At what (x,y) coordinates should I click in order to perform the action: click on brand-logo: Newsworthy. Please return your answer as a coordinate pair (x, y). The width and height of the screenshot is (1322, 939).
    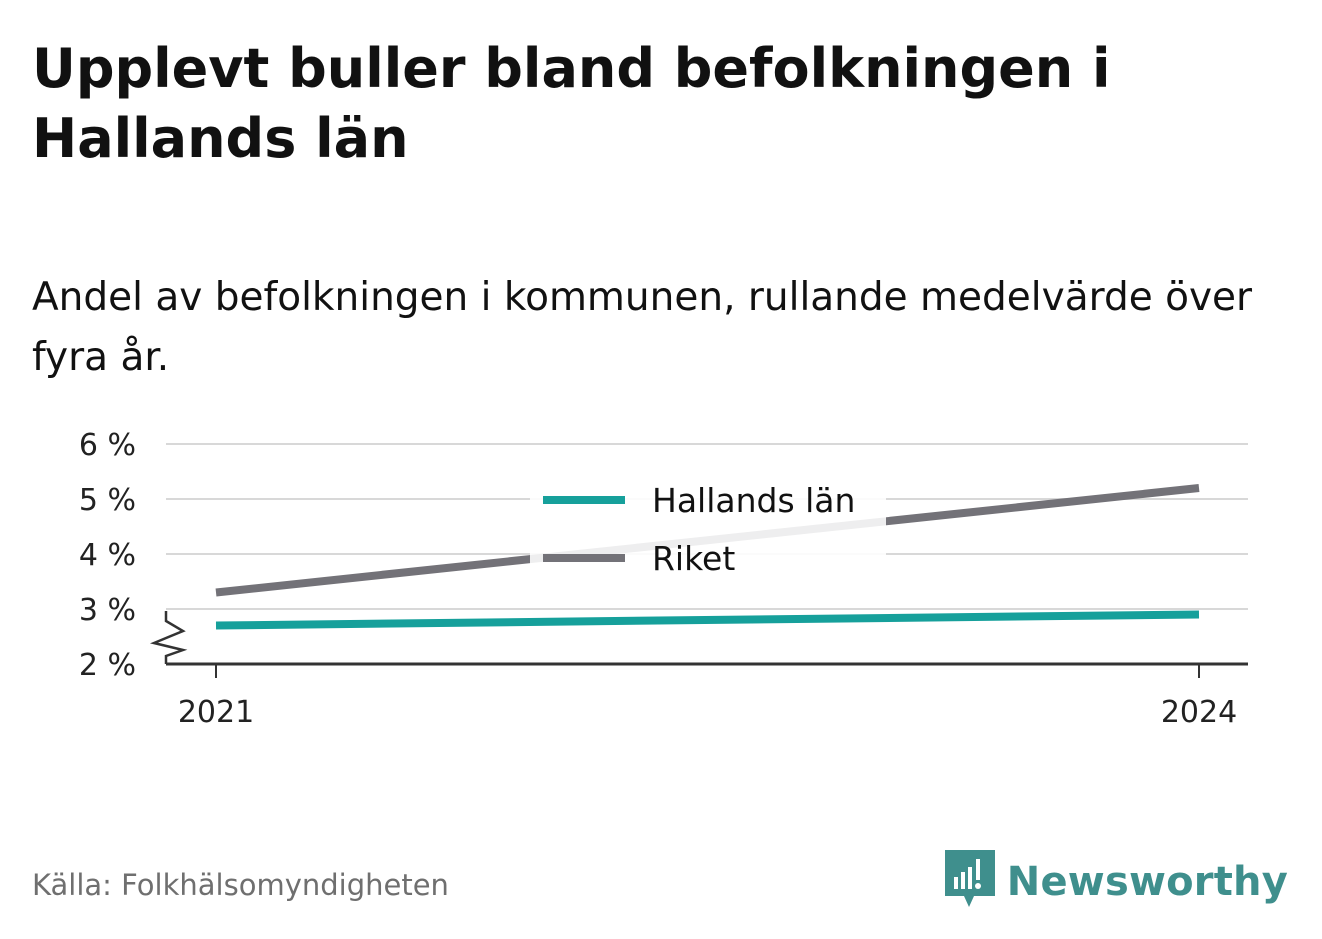
    Looking at the image, I should click on (1116, 882).